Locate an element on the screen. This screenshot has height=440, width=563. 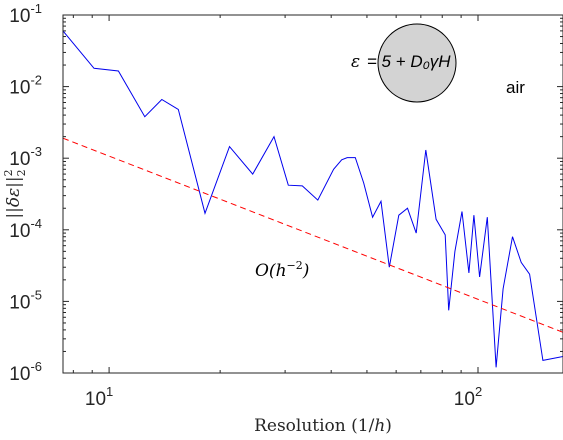
y-tick-label: 10⁻³ is located at coordinates (25, 157).